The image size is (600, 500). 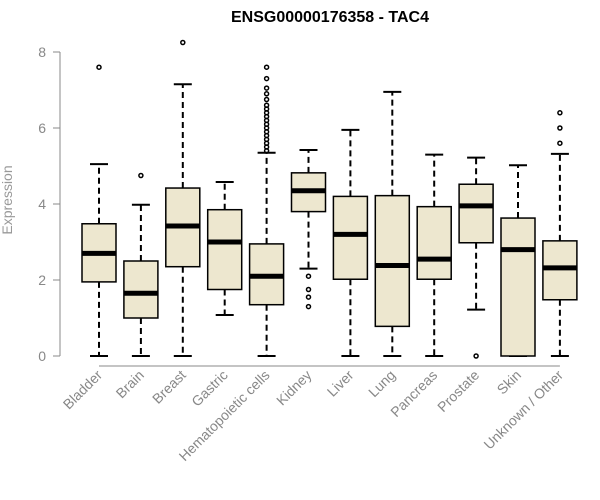 What do you see at coordinates (509, 382) in the screenshot?
I see `x-tick-label-skin: Skin` at bounding box center [509, 382].